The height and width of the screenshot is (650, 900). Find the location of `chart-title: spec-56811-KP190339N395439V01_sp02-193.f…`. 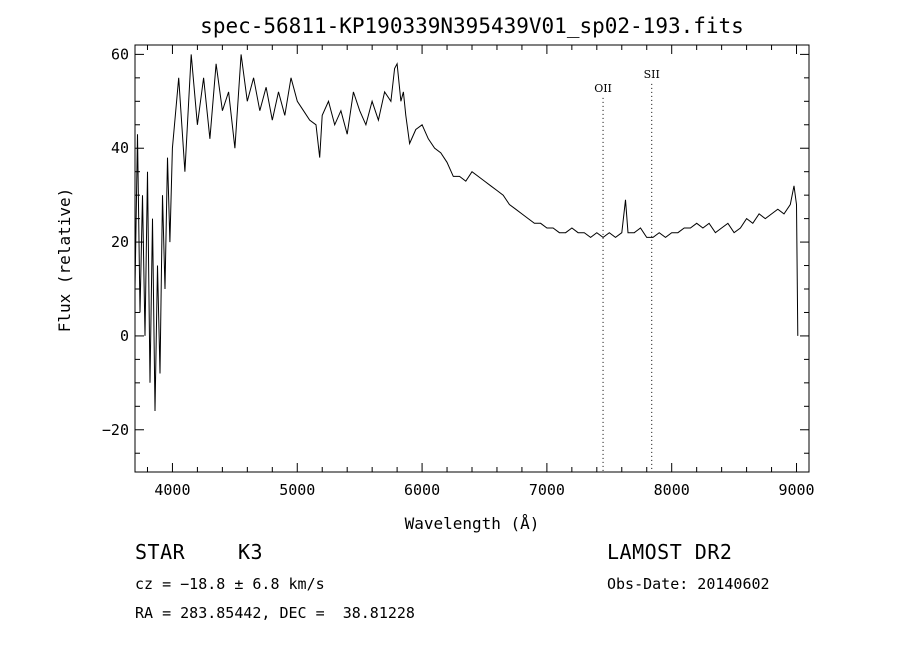

chart-title: spec-56811-KP190339N395439V01_sp02-193.f… is located at coordinates (472, 26).